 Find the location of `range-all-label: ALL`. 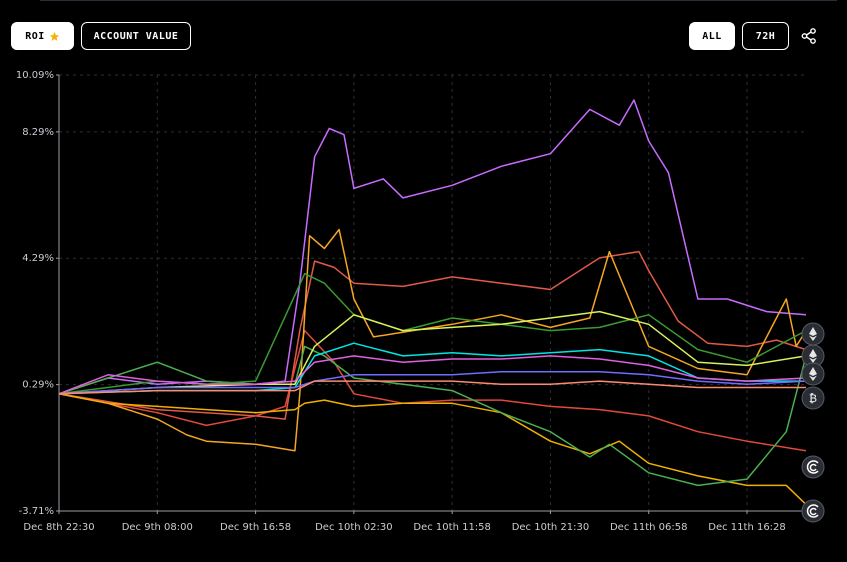

range-all-label: ALL is located at coordinates (712, 36).